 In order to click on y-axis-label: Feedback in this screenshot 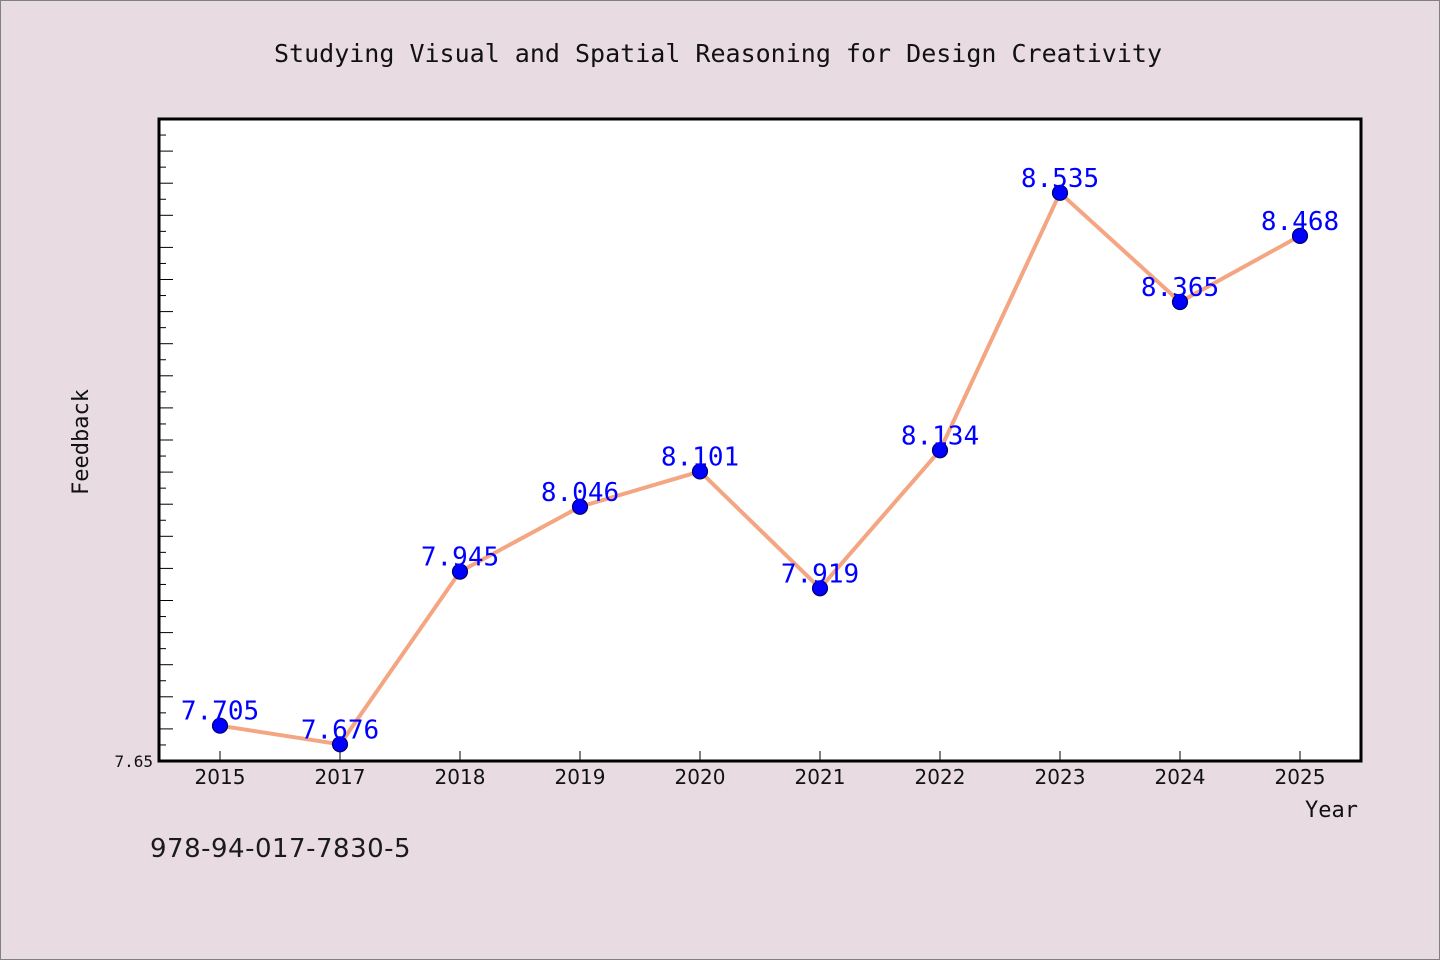, I will do `click(81, 442)`.